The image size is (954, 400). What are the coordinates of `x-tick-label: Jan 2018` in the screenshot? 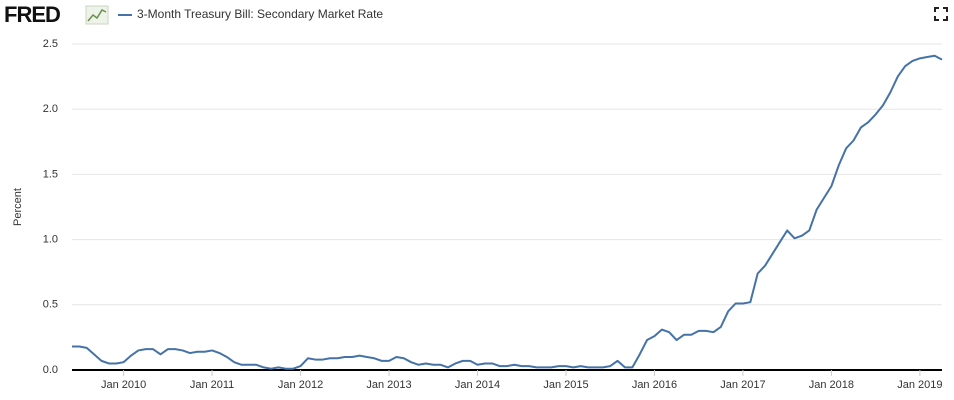 It's located at (831, 385).